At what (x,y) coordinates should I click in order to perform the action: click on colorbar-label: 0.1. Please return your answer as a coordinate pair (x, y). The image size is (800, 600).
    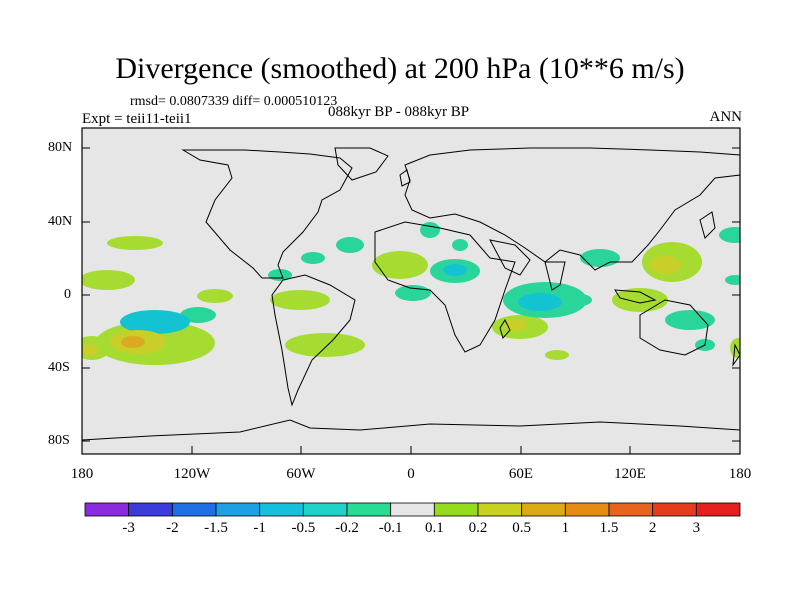
    Looking at the image, I should click on (434, 528).